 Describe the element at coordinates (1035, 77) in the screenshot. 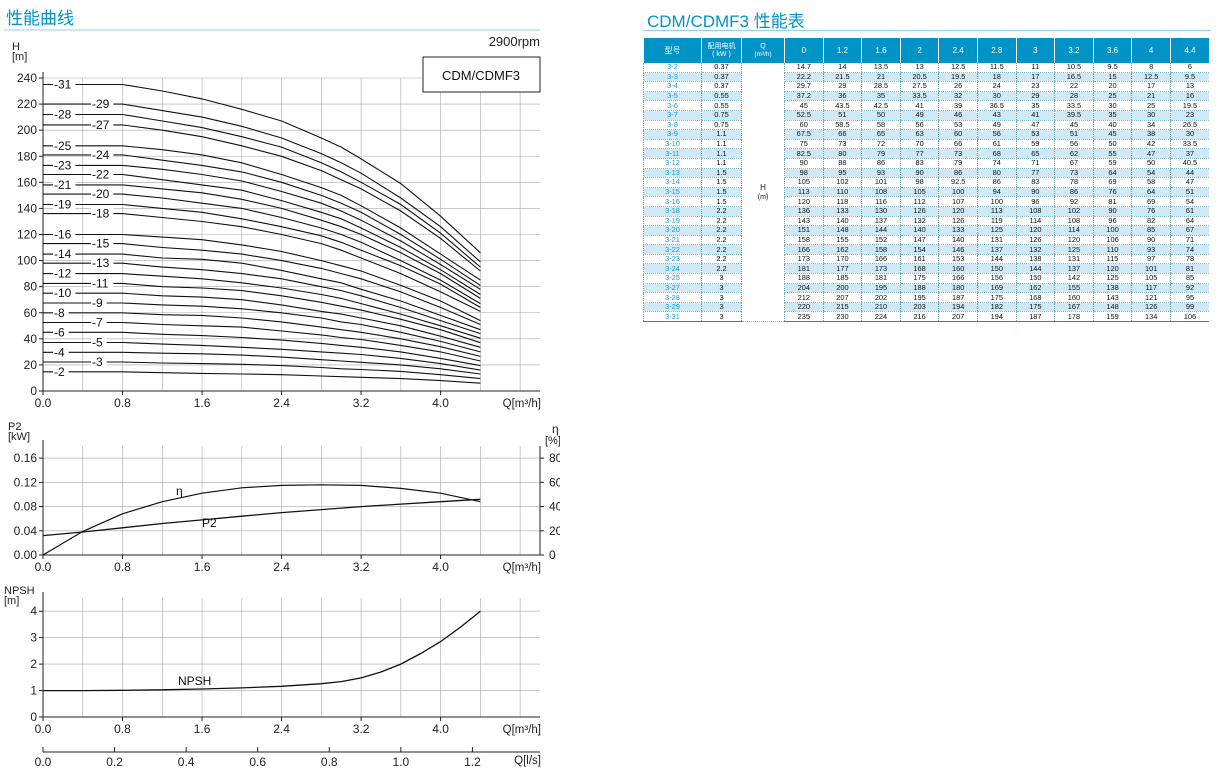

I see `row-head-value: 17` at that location.